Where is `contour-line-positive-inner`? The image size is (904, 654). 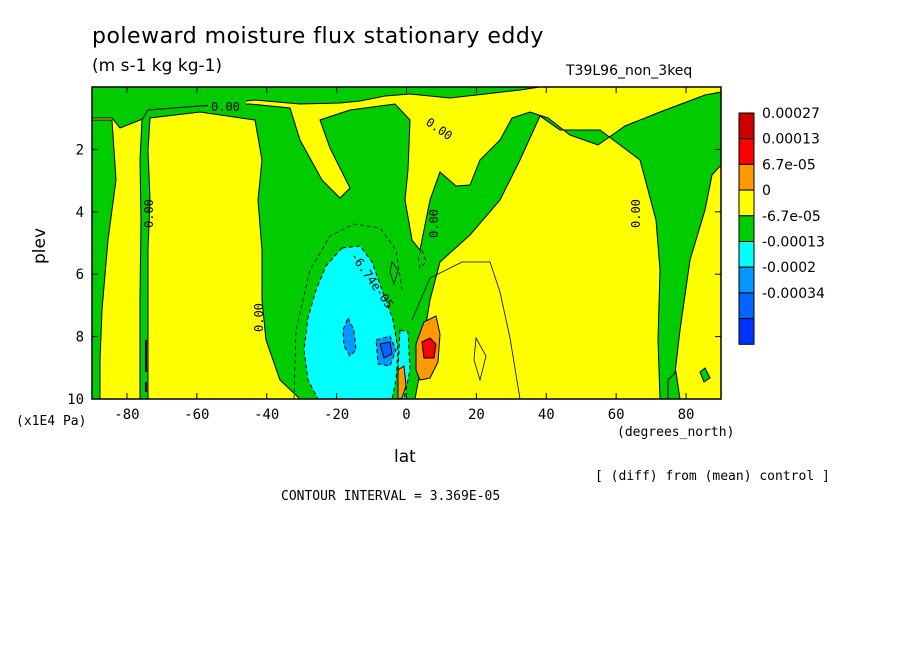 contour-line-positive-inner is located at coordinates (480, 359).